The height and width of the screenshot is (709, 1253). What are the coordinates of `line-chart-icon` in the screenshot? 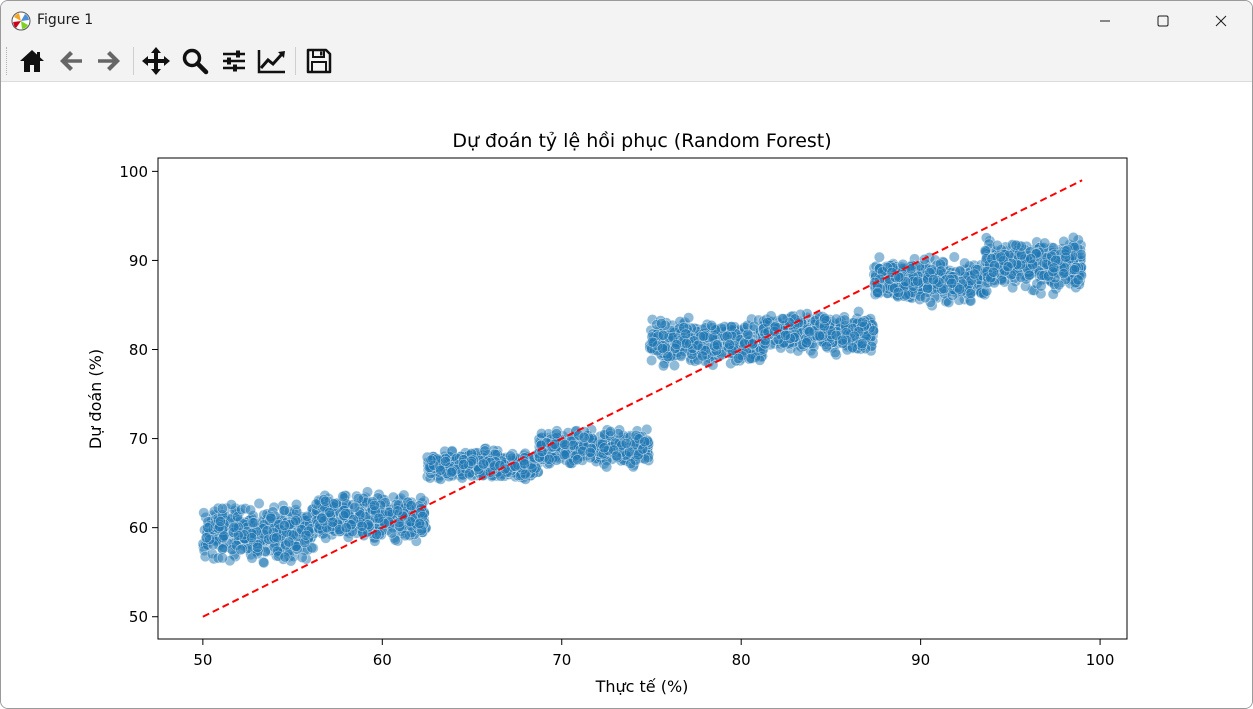 It's located at (271, 62).